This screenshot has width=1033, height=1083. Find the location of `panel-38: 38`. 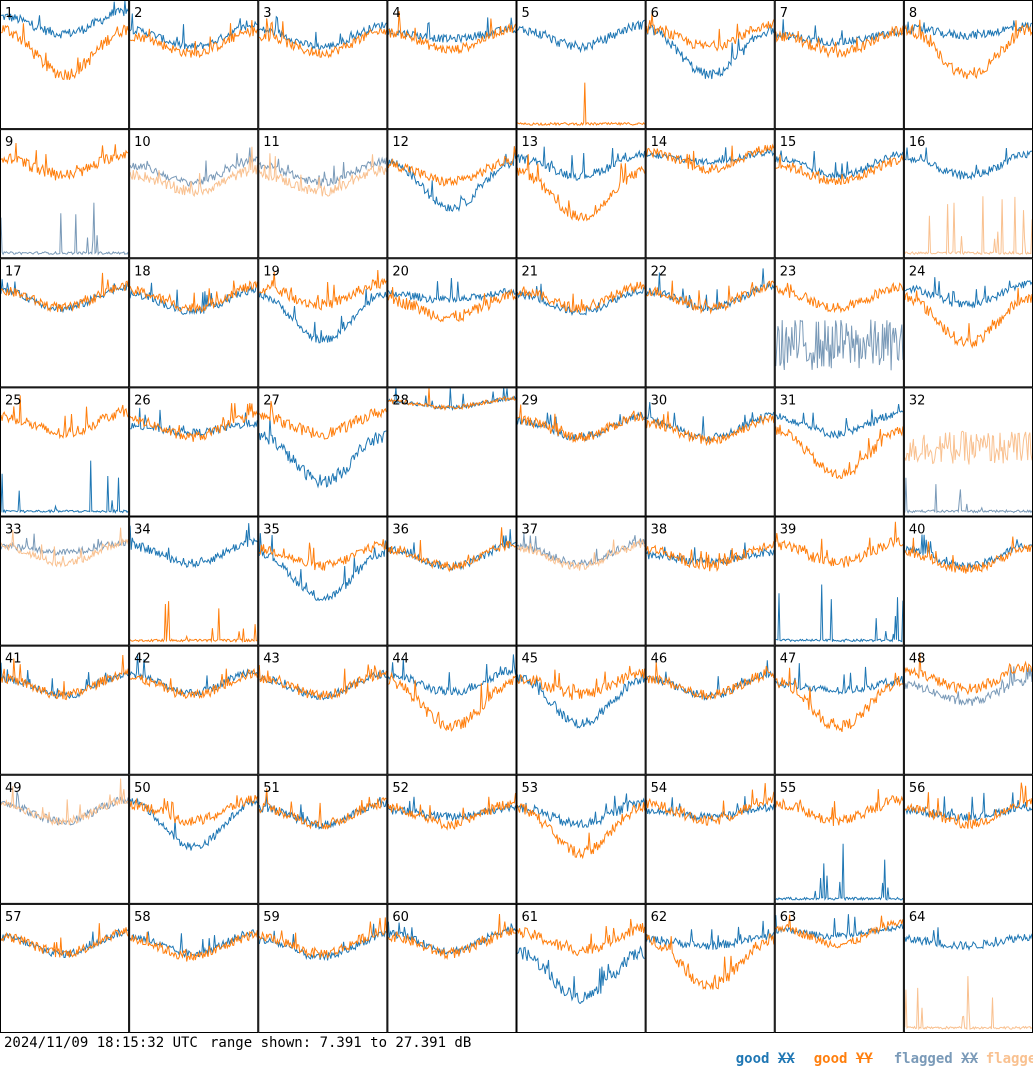

panel-38: 38 is located at coordinates (710, 581).